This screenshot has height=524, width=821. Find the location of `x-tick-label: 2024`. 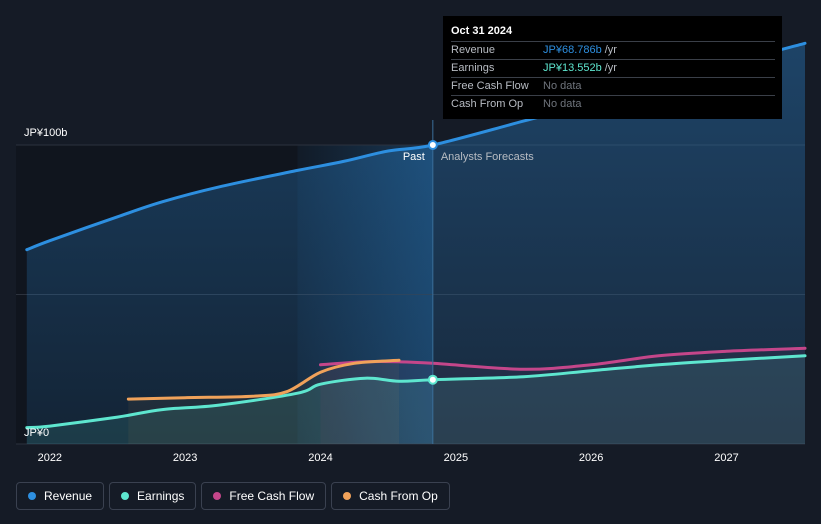

x-tick-label: 2024 is located at coordinates (320, 458).